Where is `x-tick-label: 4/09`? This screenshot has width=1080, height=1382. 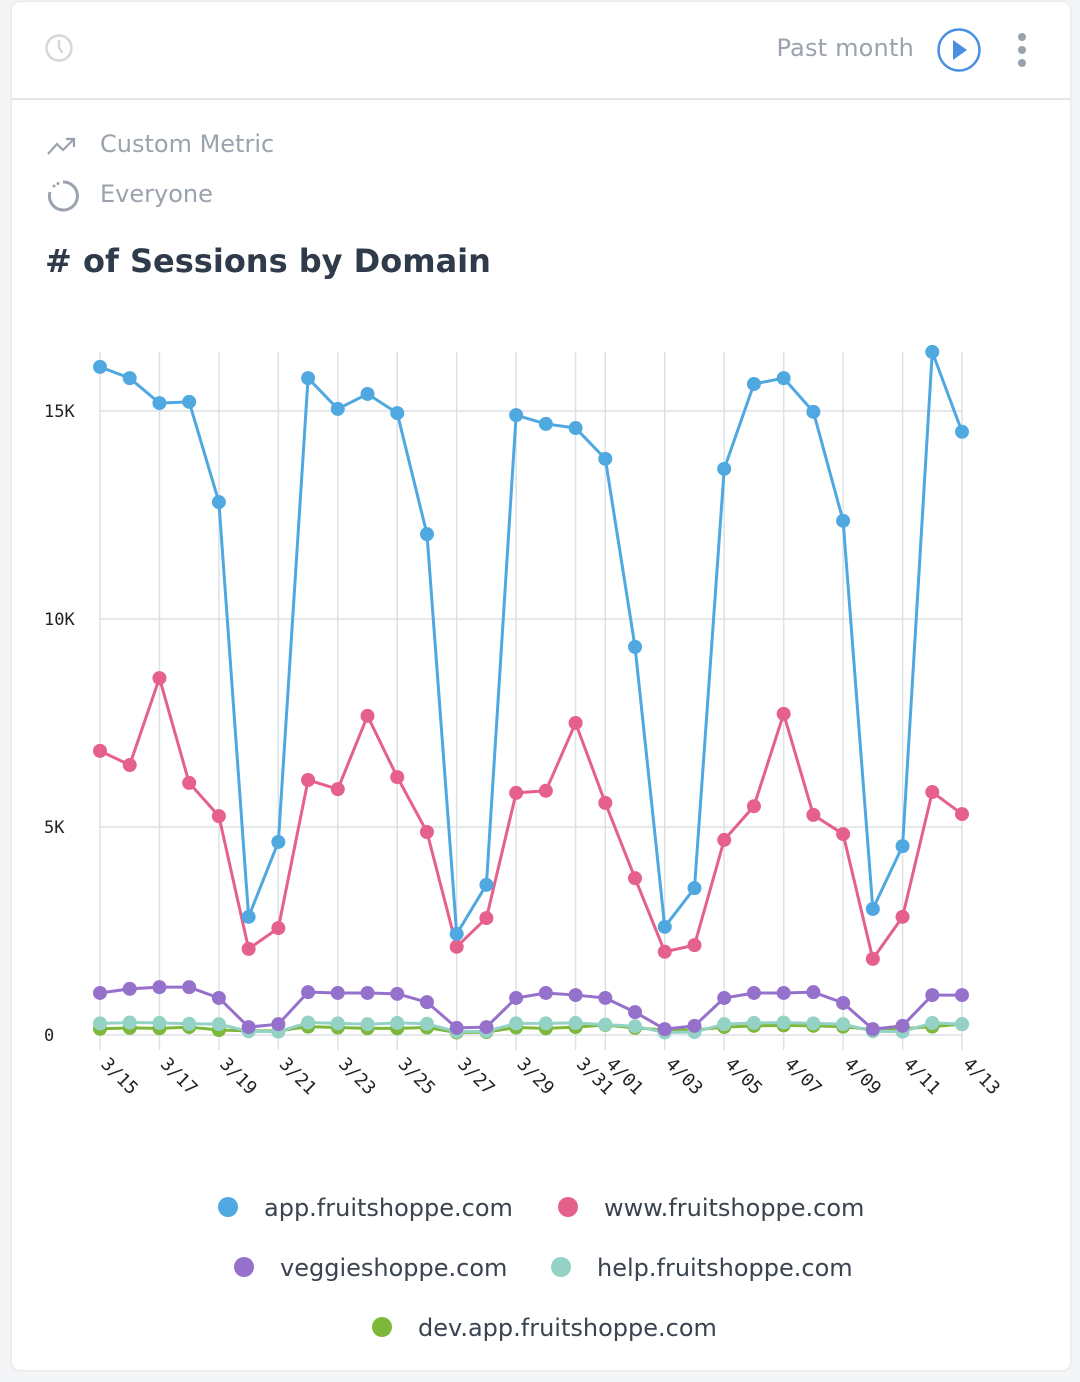
x-tick-label: 4/09 is located at coordinates (863, 1077).